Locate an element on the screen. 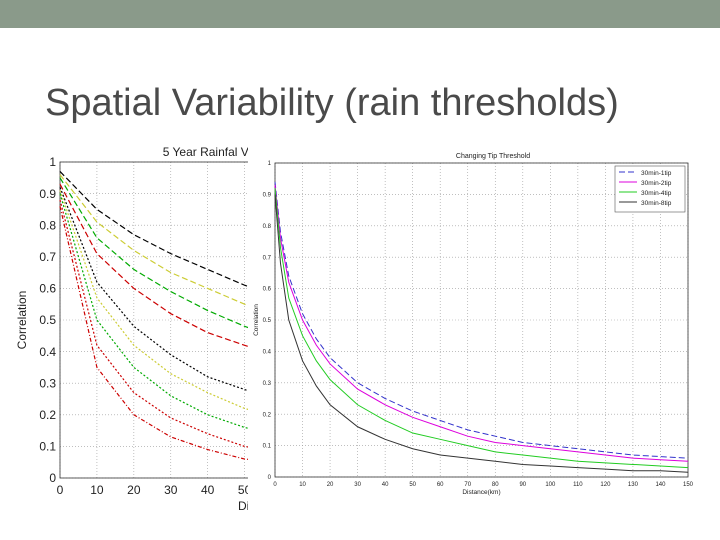 This screenshot has height=540, width=720. legend-label: 30min-1tip is located at coordinates (656, 173).